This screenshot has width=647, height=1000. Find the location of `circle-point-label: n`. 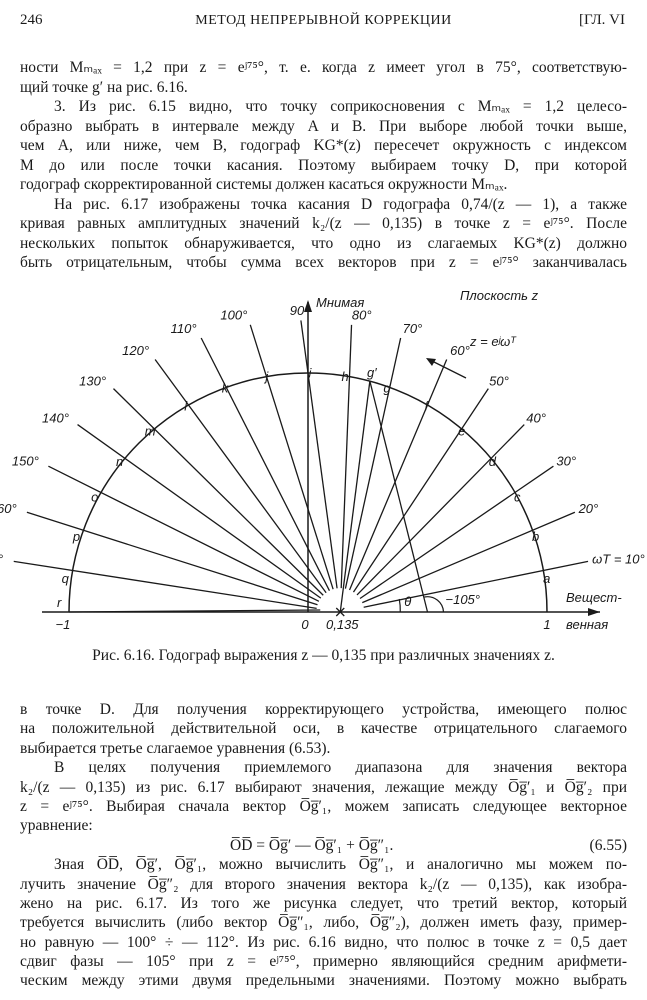

circle-point-label: n is located at coordinates (119, 461).